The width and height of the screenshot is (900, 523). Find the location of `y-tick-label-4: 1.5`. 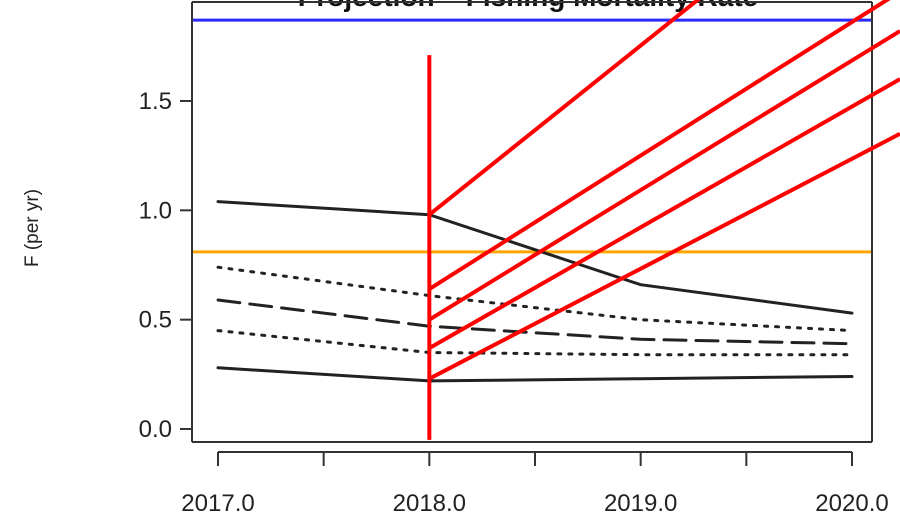

y-tick-label-4: 1.5 is located at coordinates (155, 101).